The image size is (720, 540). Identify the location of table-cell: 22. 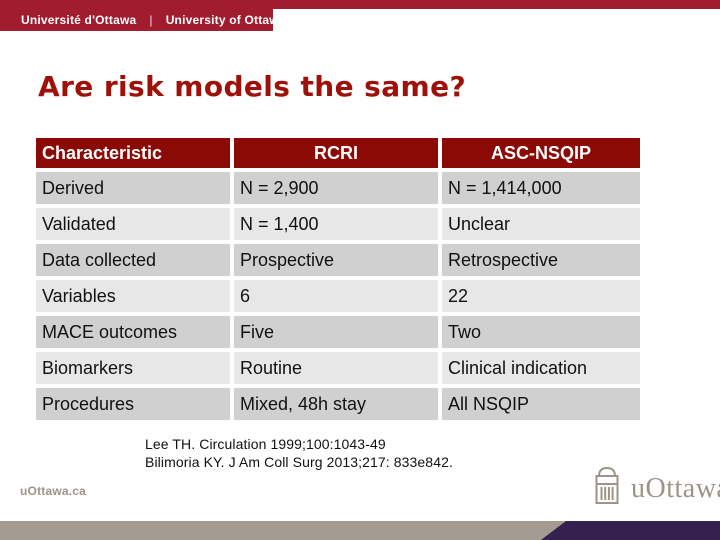
(541, 296).